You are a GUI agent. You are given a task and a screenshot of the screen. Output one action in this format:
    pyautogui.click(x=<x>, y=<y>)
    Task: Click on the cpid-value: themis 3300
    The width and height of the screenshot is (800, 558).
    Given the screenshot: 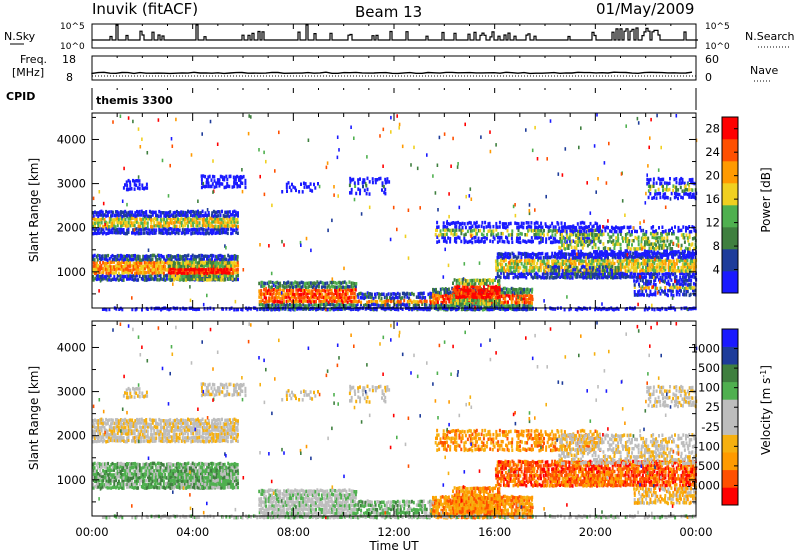 What is the action you would take?
    pyautogui.click(x=134, y=100)
    